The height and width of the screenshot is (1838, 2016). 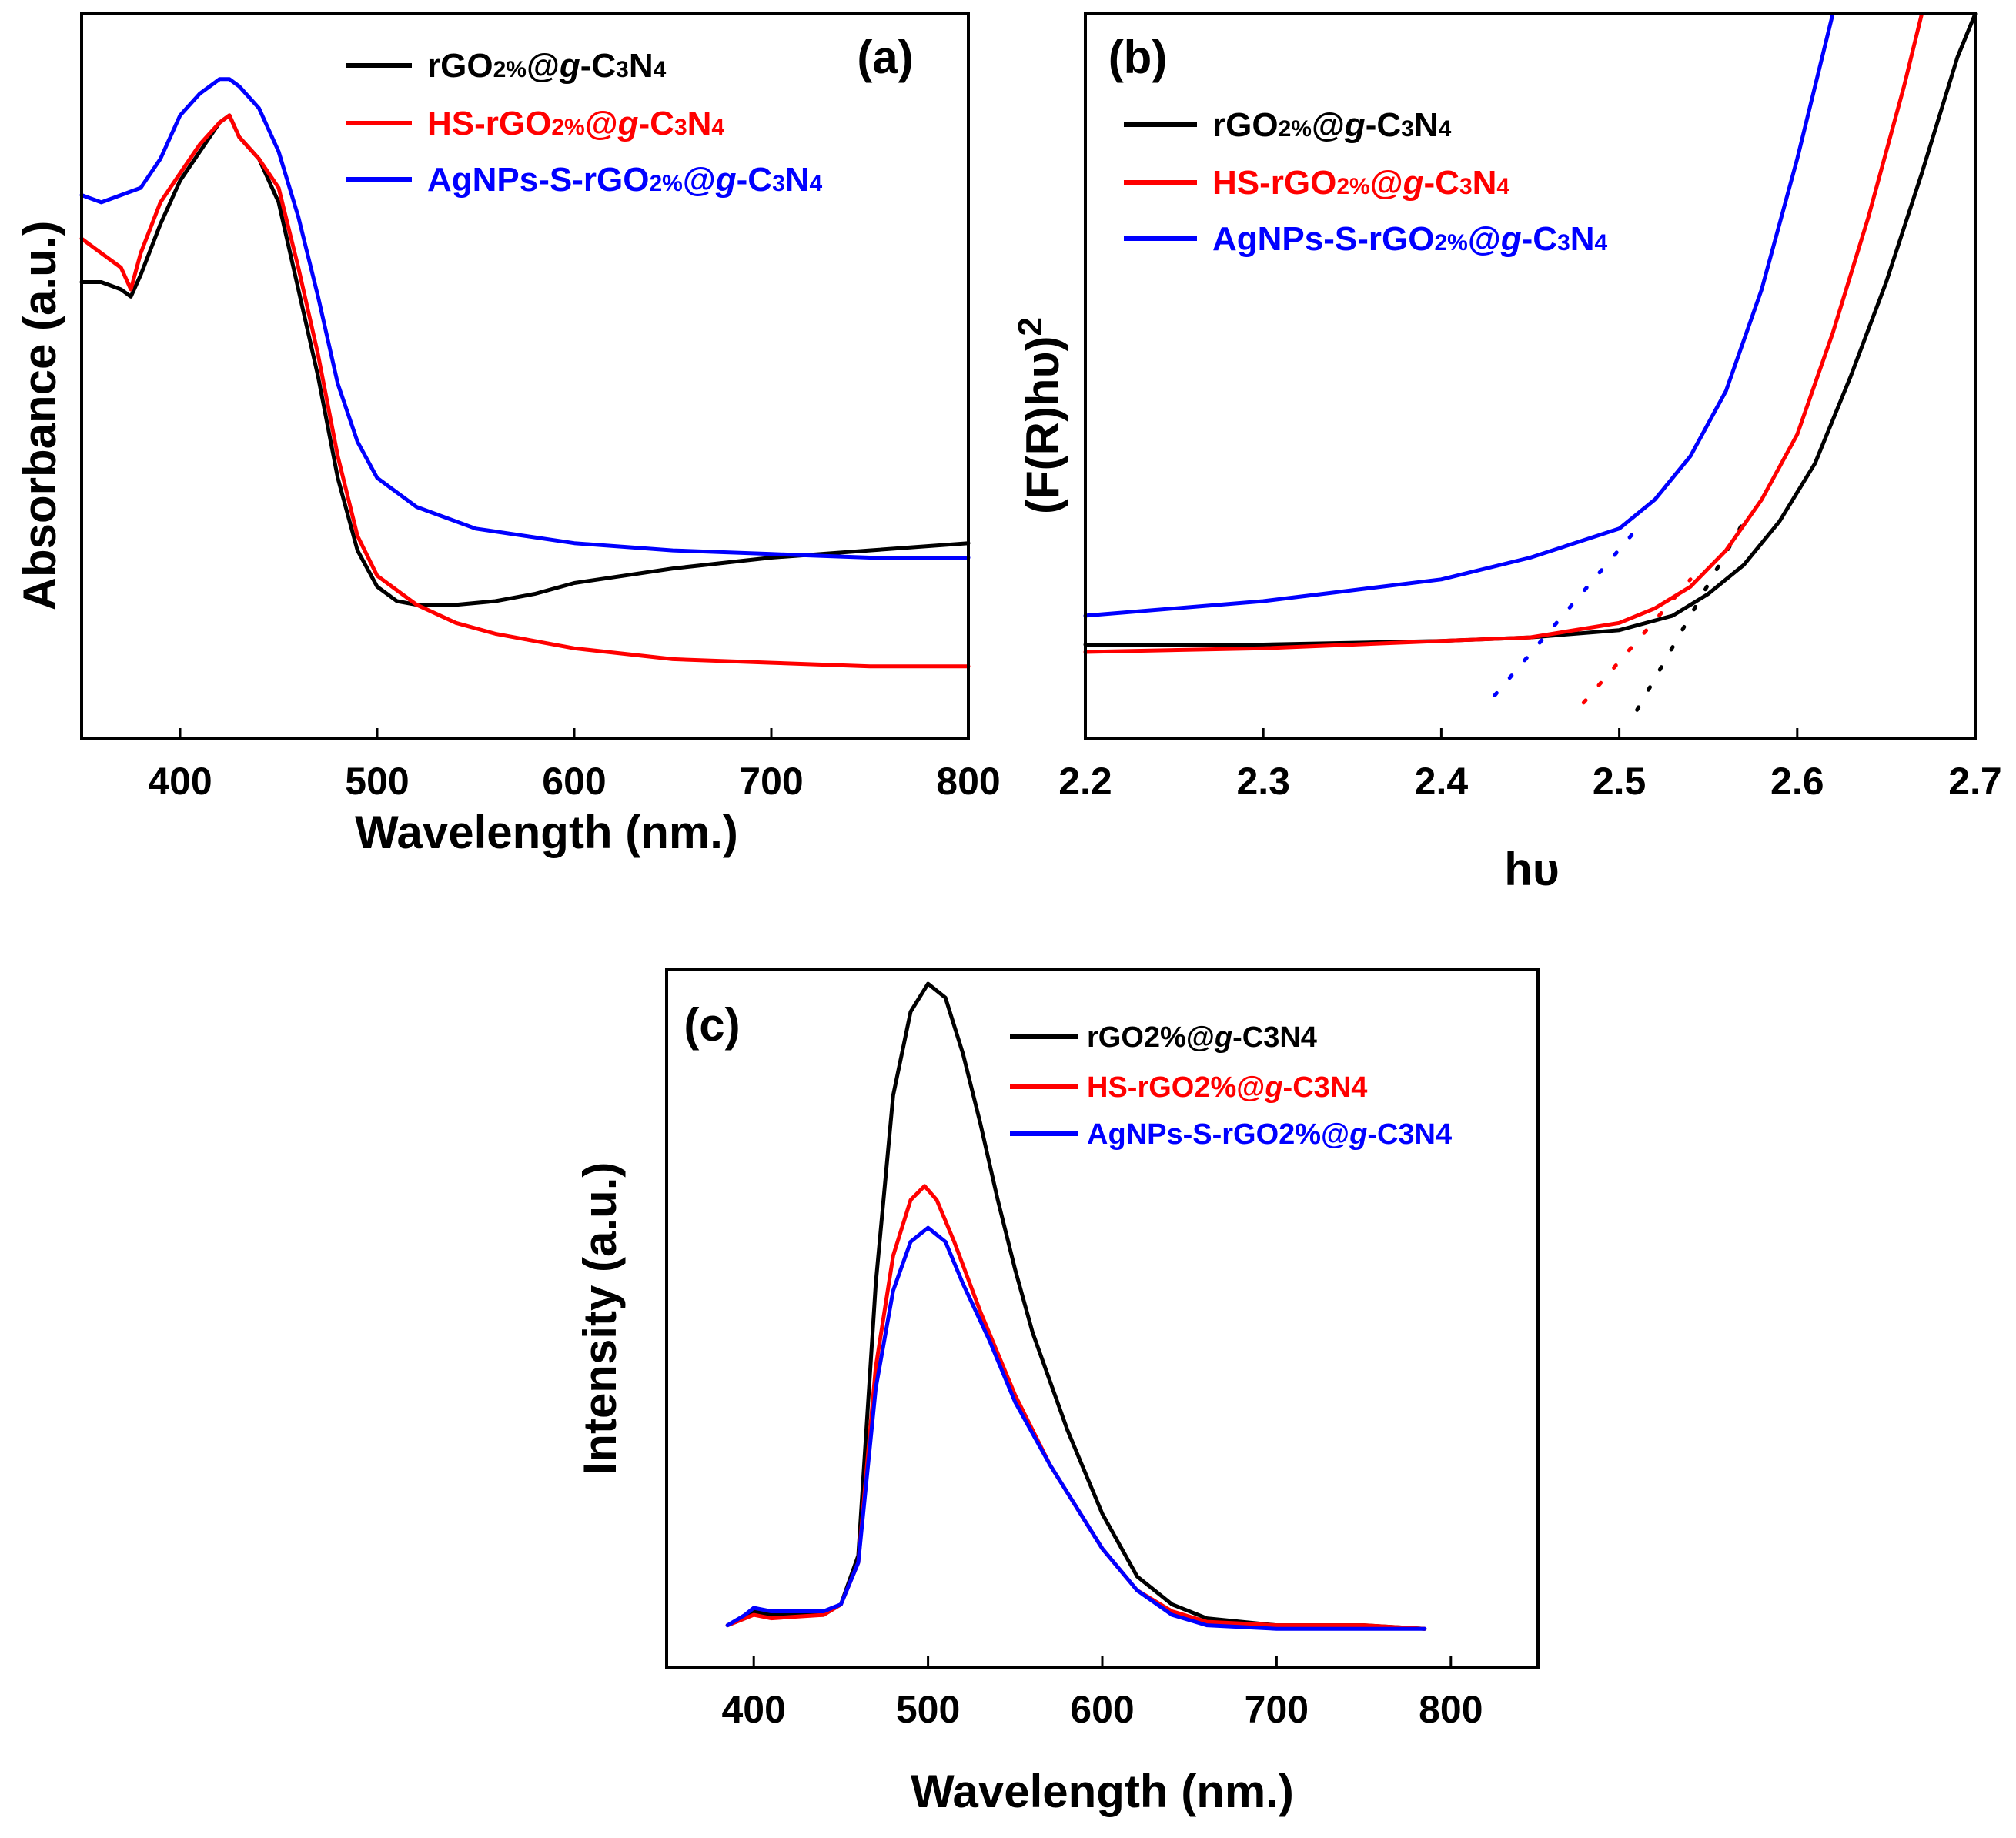 I want to click on panel-b-legend-entry-1: rGO2%@g-C3N4, so click(x=1332, y=125).